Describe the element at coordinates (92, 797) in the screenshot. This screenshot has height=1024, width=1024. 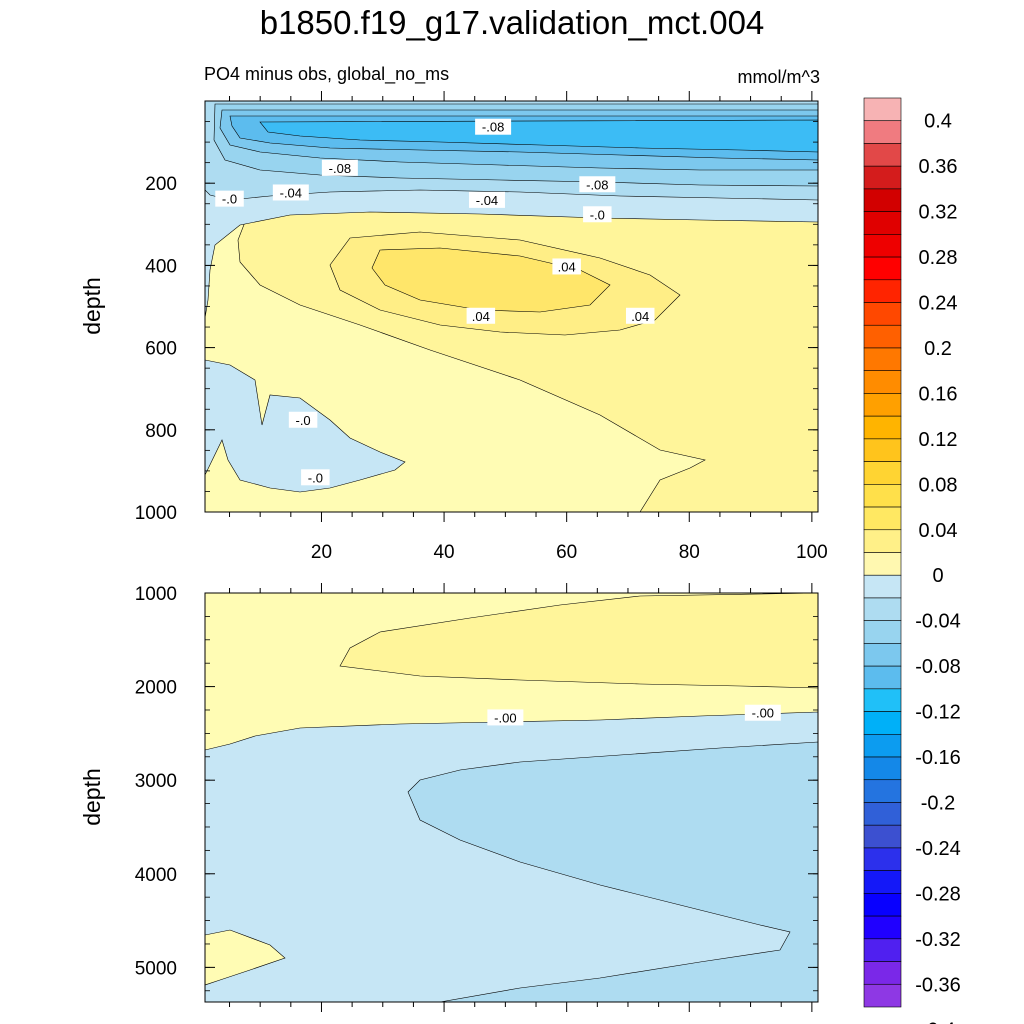
I see `lower-y-axis-label: depth` at that location.